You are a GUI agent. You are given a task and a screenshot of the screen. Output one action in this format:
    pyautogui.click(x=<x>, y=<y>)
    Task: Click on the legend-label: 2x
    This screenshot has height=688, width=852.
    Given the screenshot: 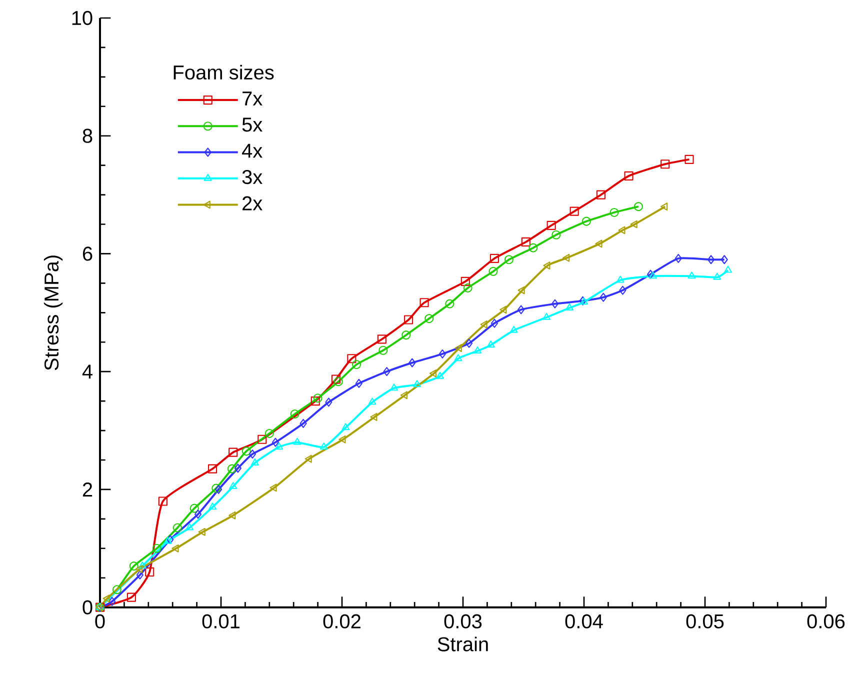 What is the action you would take?
    pyautogui.click(x=252, y=203)
    